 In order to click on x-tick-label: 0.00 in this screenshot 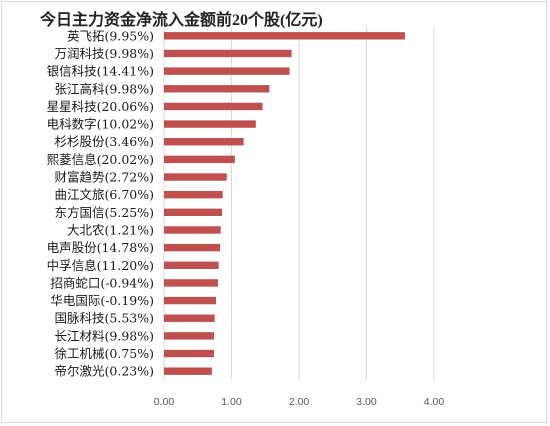, I will do `click(164, 402)`.